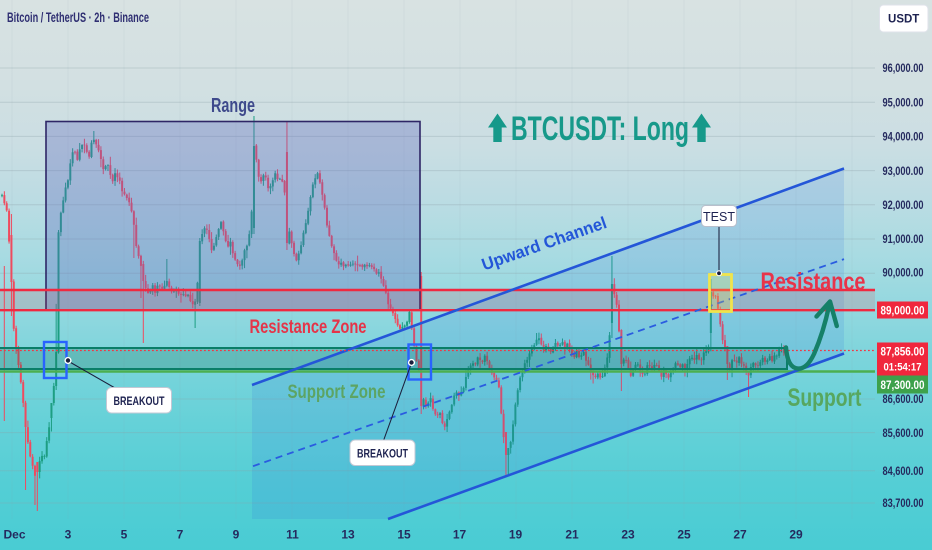  I want to click on svg-text: 94,000.00, so click(903, 137).